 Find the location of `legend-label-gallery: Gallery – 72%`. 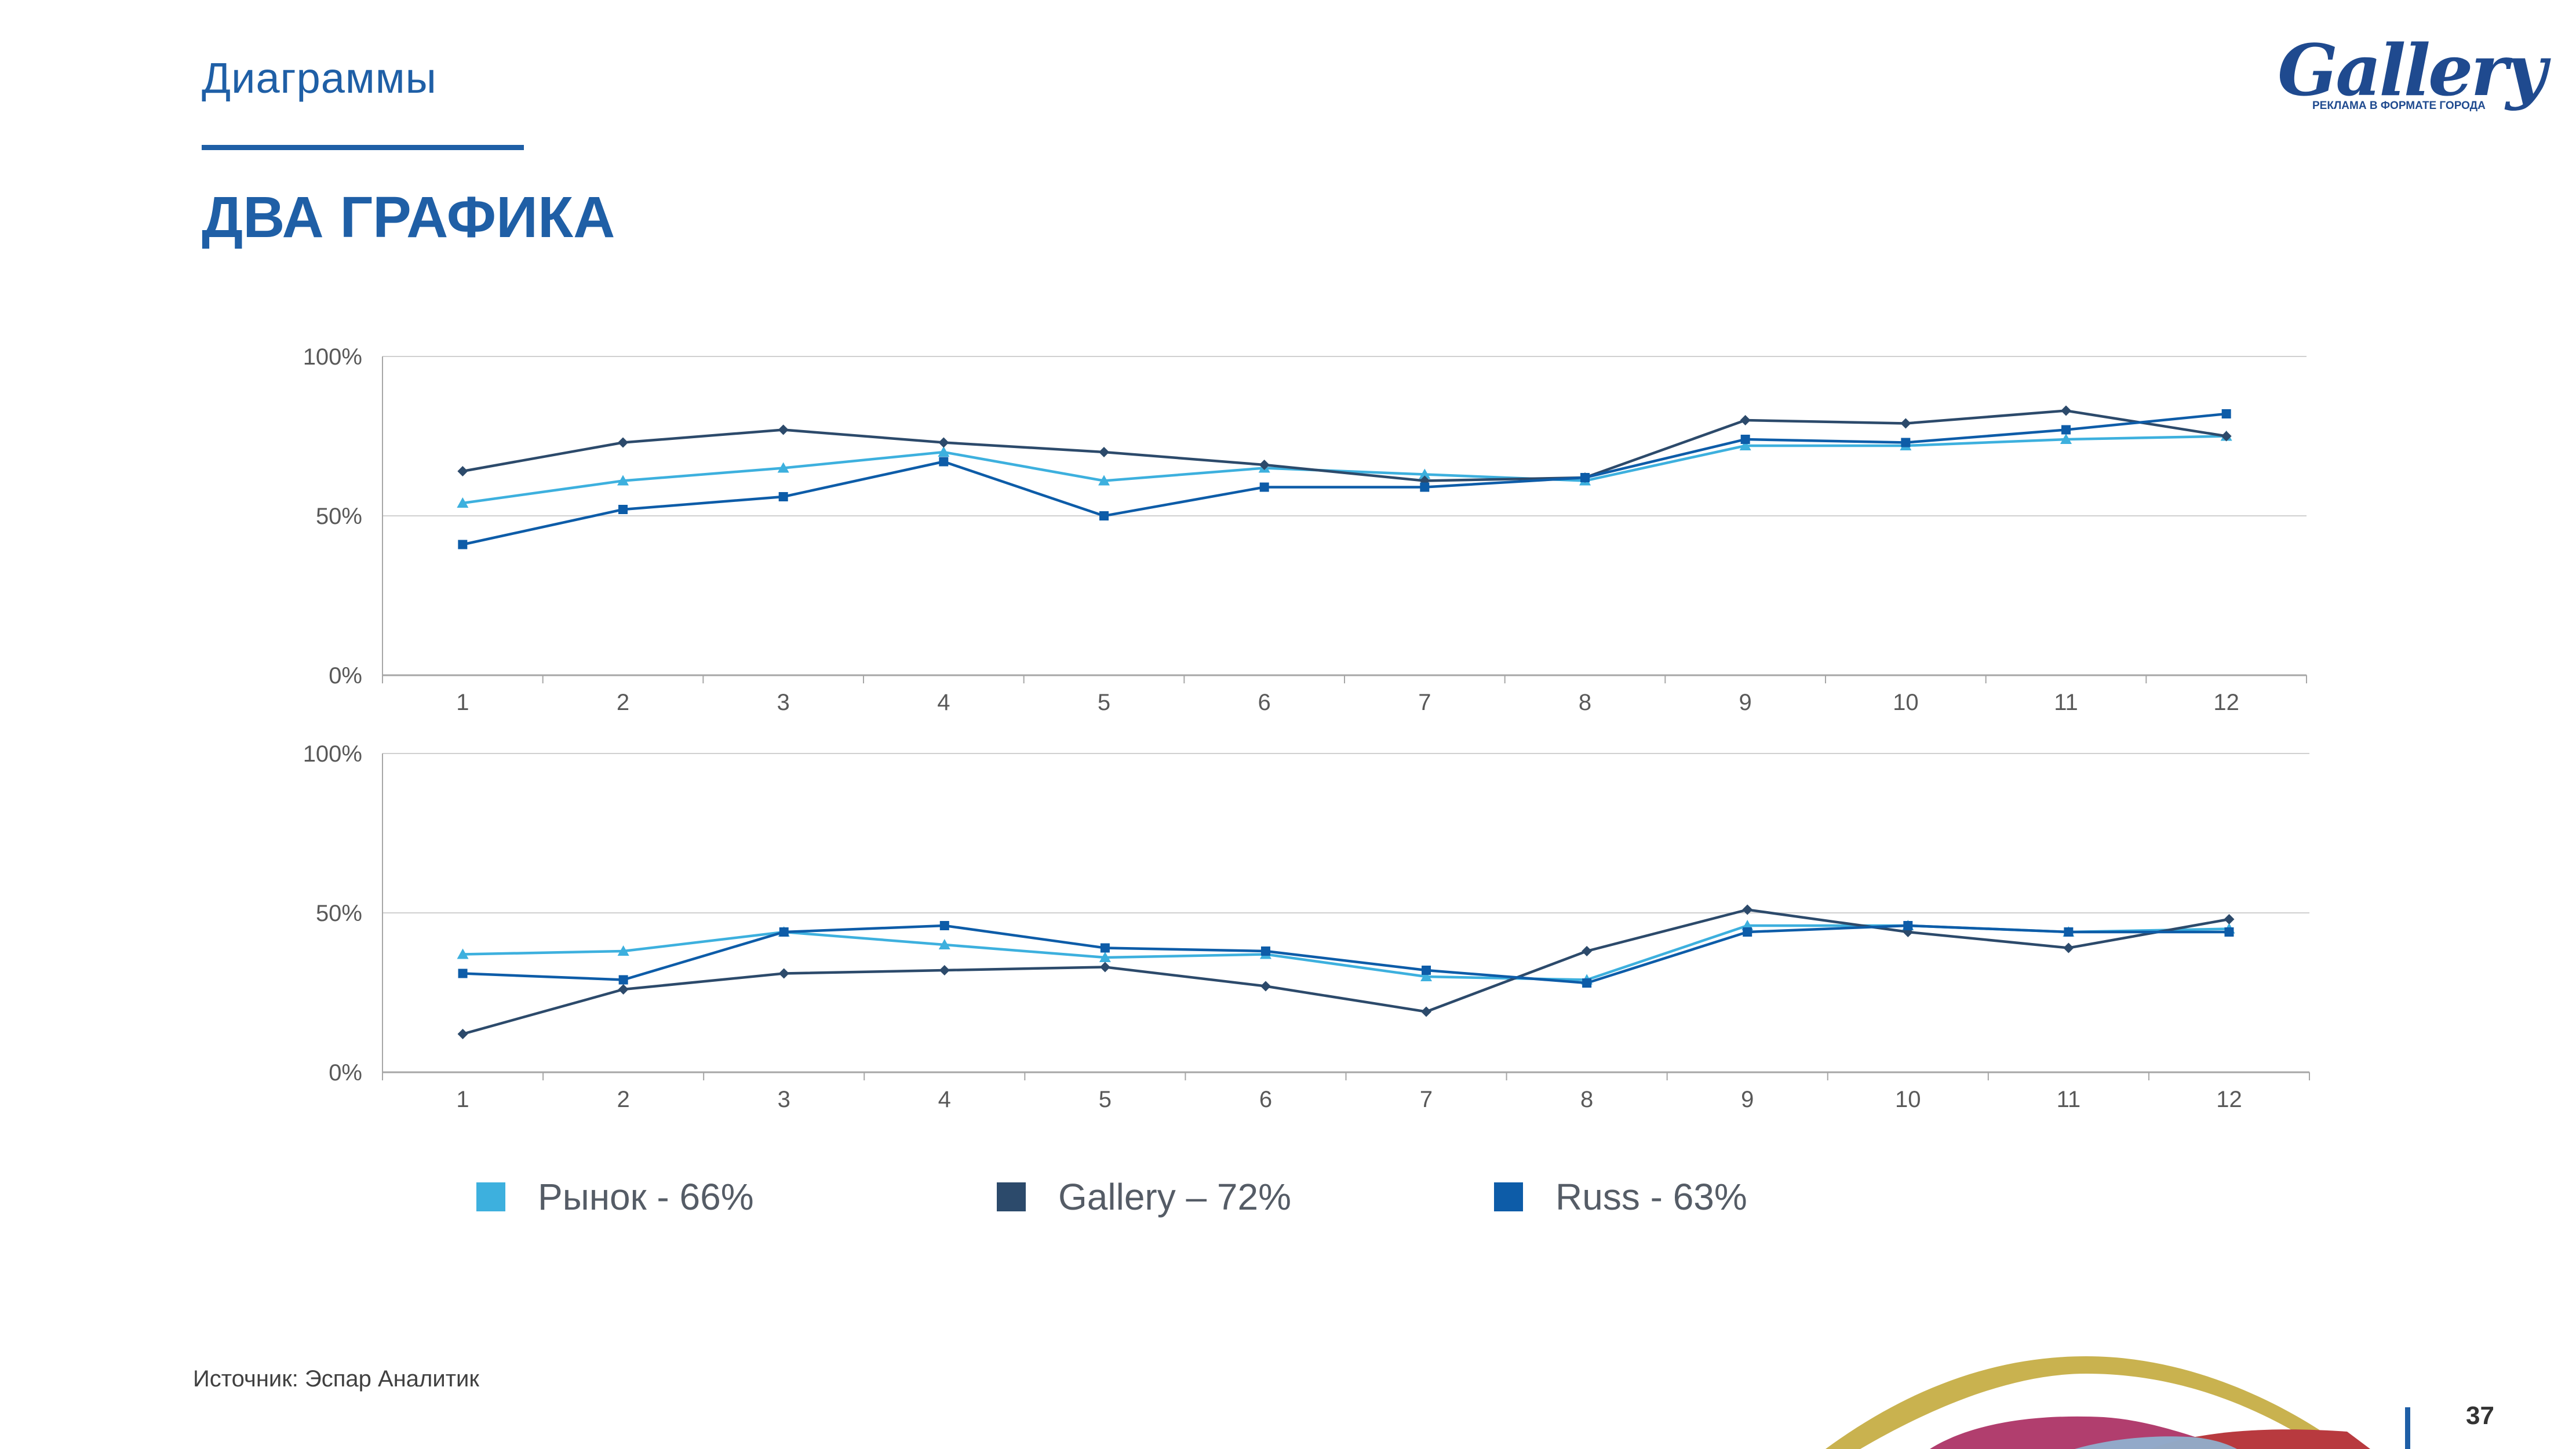

legend-label-gallery: Gallery – 72% is located at coordinates (1174, 1197).